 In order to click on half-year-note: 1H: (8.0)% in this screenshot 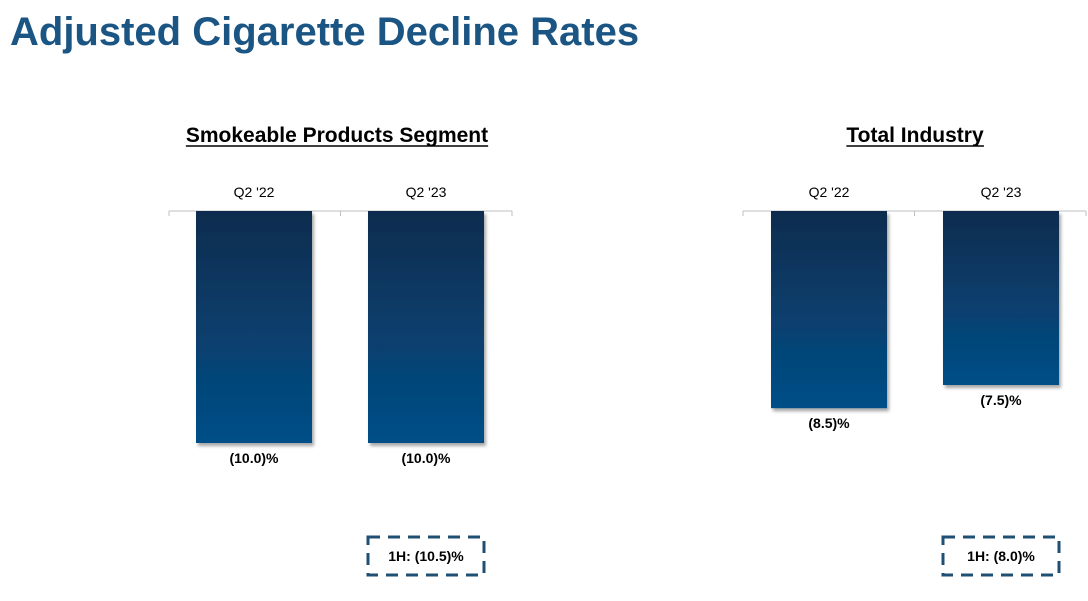, I will do `click(1001, 556)`.